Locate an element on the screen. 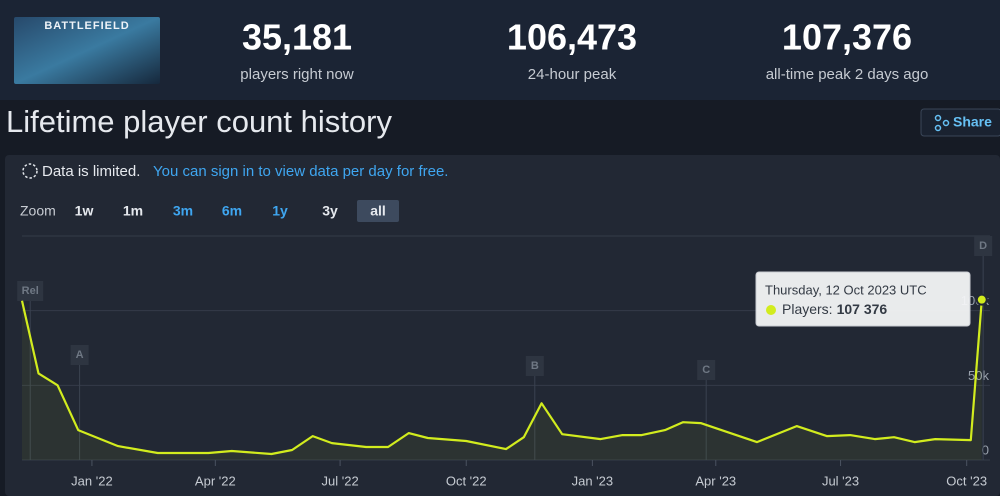  y-tick-label: 50k is located at coordinates (978, 375).